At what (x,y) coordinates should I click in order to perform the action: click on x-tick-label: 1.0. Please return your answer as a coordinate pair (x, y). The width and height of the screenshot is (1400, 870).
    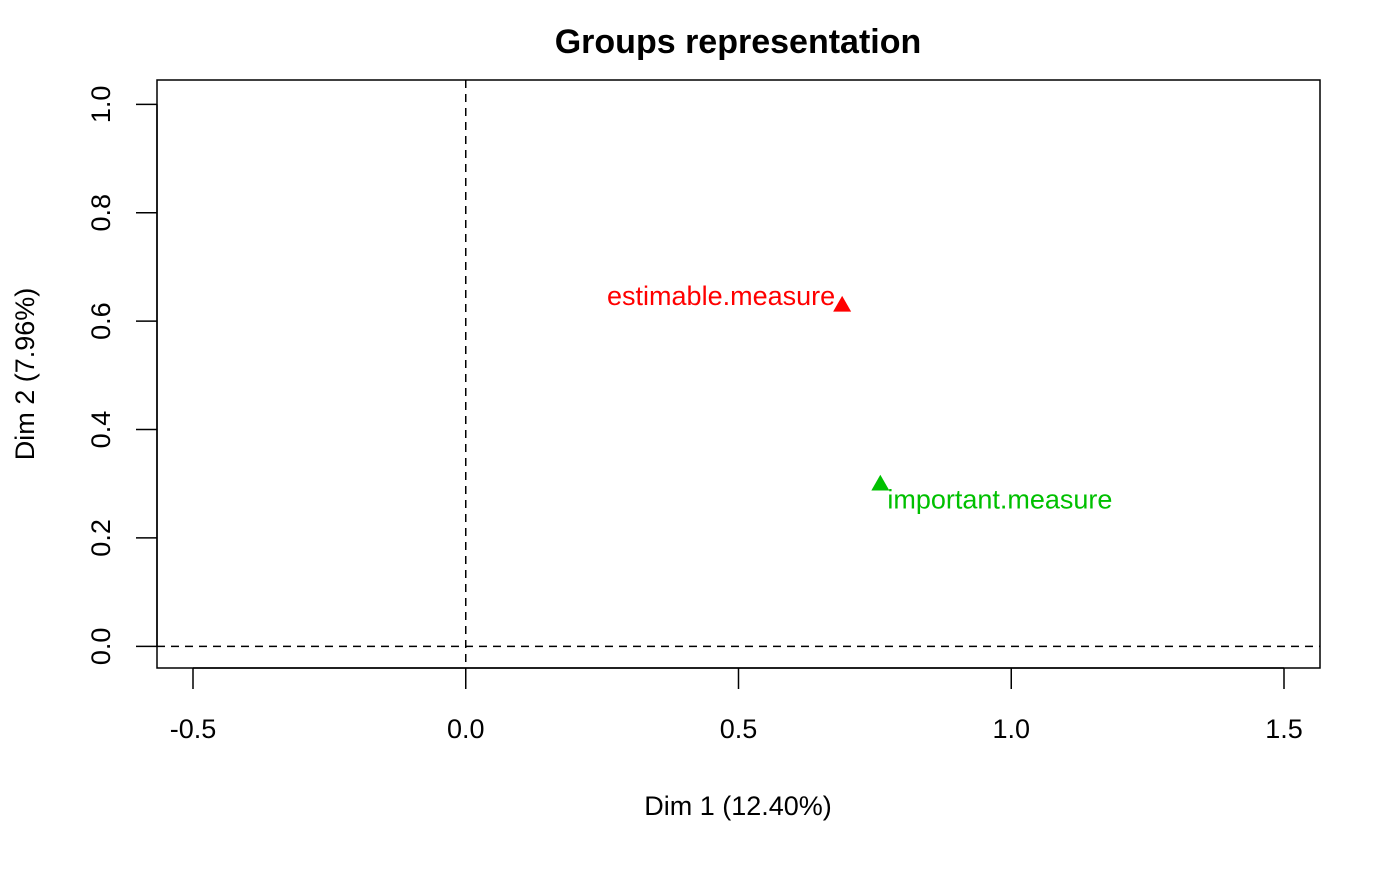
    Looking at the image, I should click on (1011, 729).